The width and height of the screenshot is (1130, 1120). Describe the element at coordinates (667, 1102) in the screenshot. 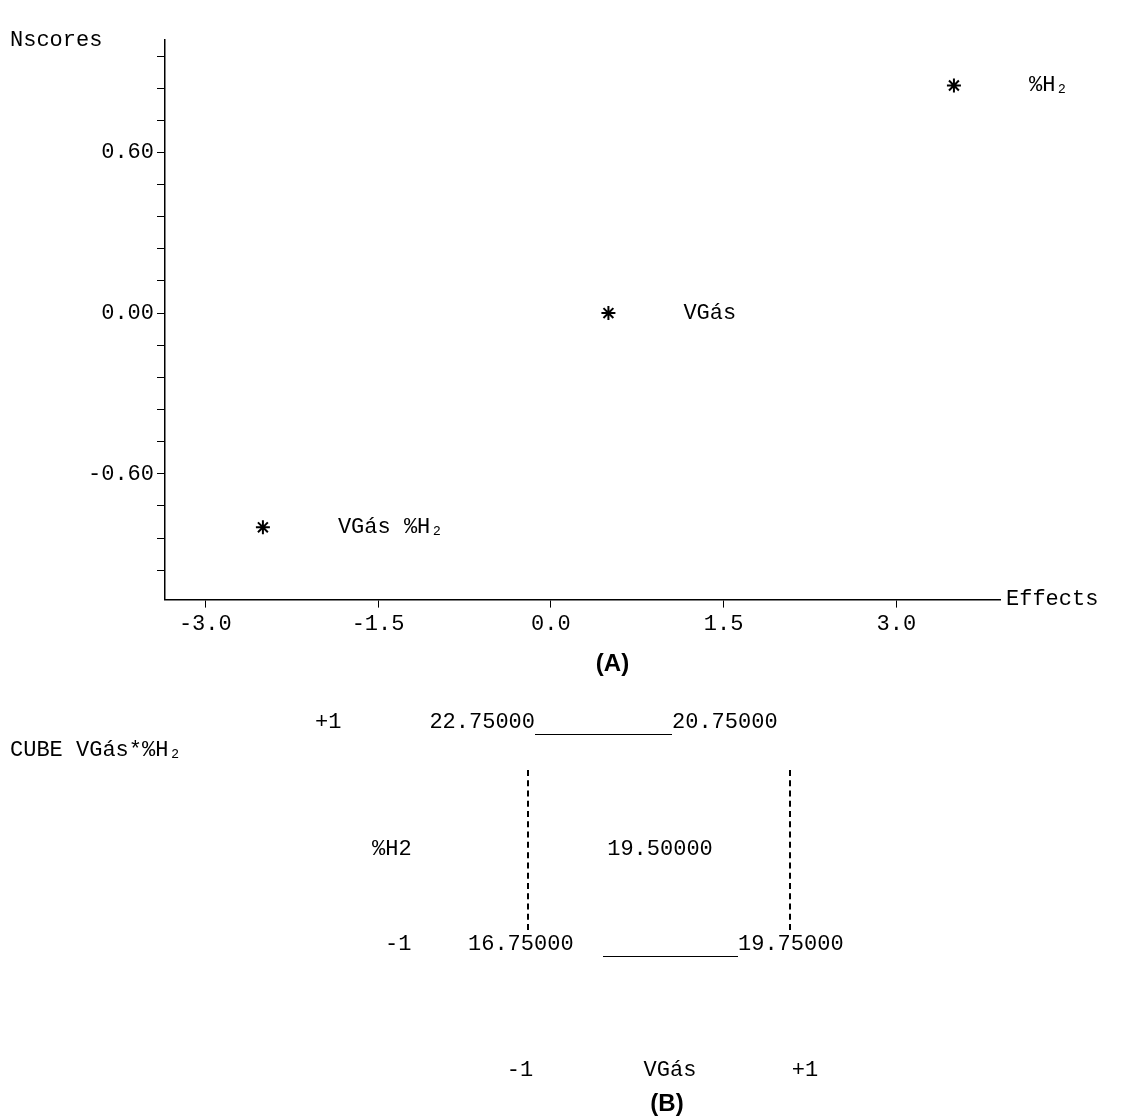

I see `text: (B)` at that location.